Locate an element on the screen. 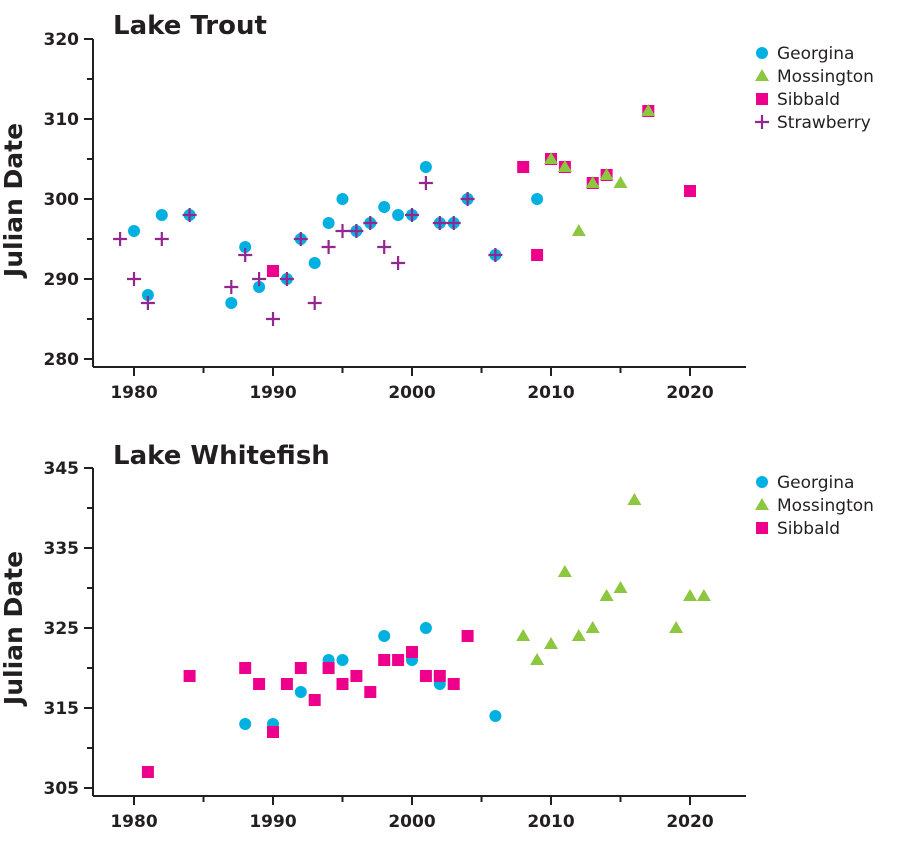 Image resolution: width=900 pixels, height=851 pixels. legend-label: Strawberry is located at coordinates (824, 123).